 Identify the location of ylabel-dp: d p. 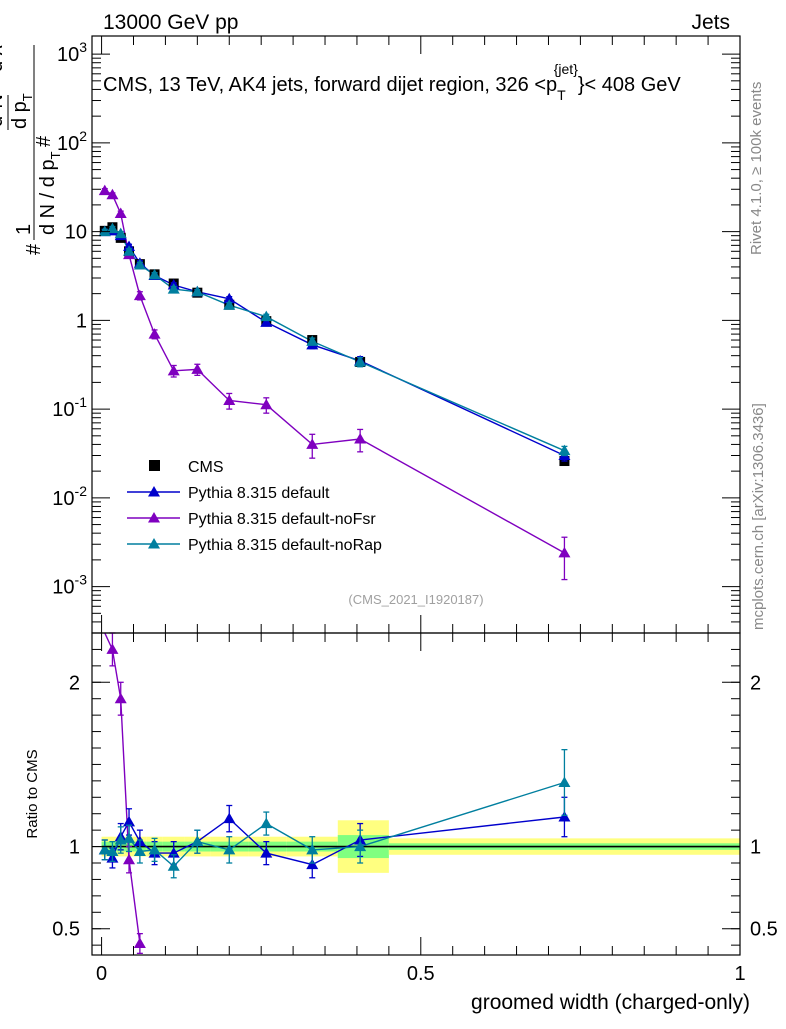
(20, 115).